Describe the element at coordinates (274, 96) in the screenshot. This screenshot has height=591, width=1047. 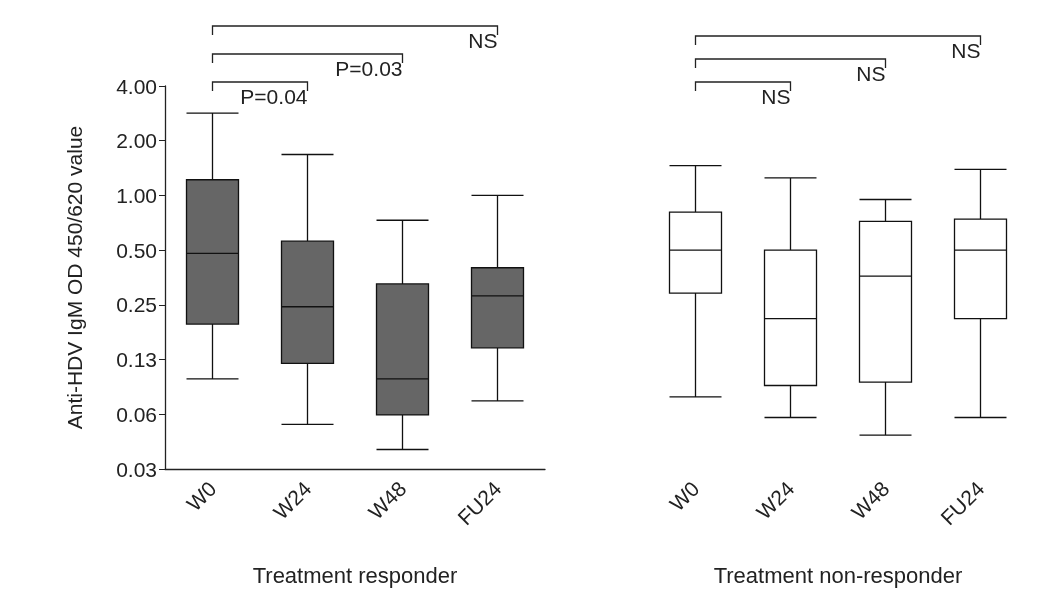
I see `annotation: P=0.04` at that location.